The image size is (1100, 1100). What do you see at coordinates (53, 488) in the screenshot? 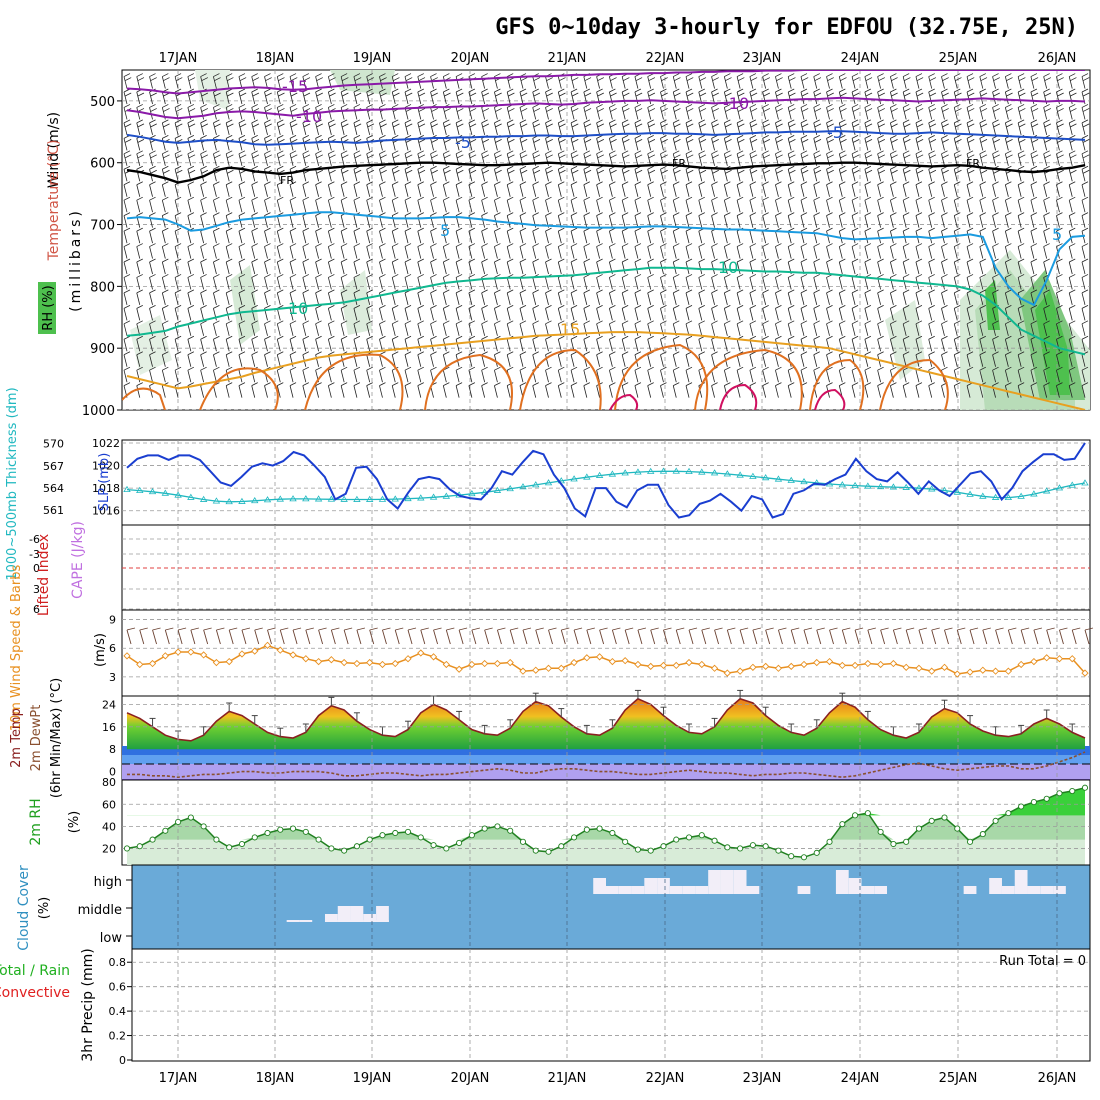
I see `thickness-tick: 564` at bounding box center [53, 488].